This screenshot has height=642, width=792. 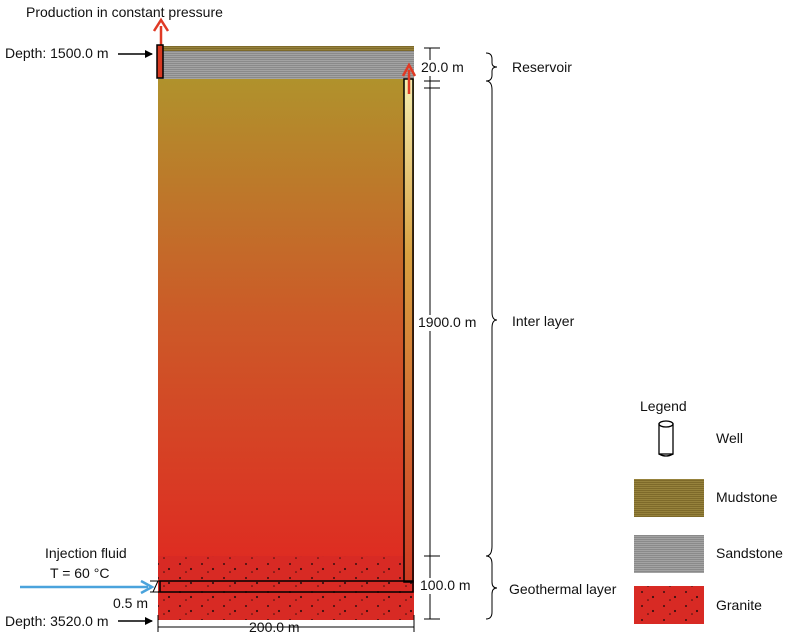 What do you see at coordinates (669, 554) in the screenshot?
I see `legend-sandstone-swatch` at bounding box center [669, 554].